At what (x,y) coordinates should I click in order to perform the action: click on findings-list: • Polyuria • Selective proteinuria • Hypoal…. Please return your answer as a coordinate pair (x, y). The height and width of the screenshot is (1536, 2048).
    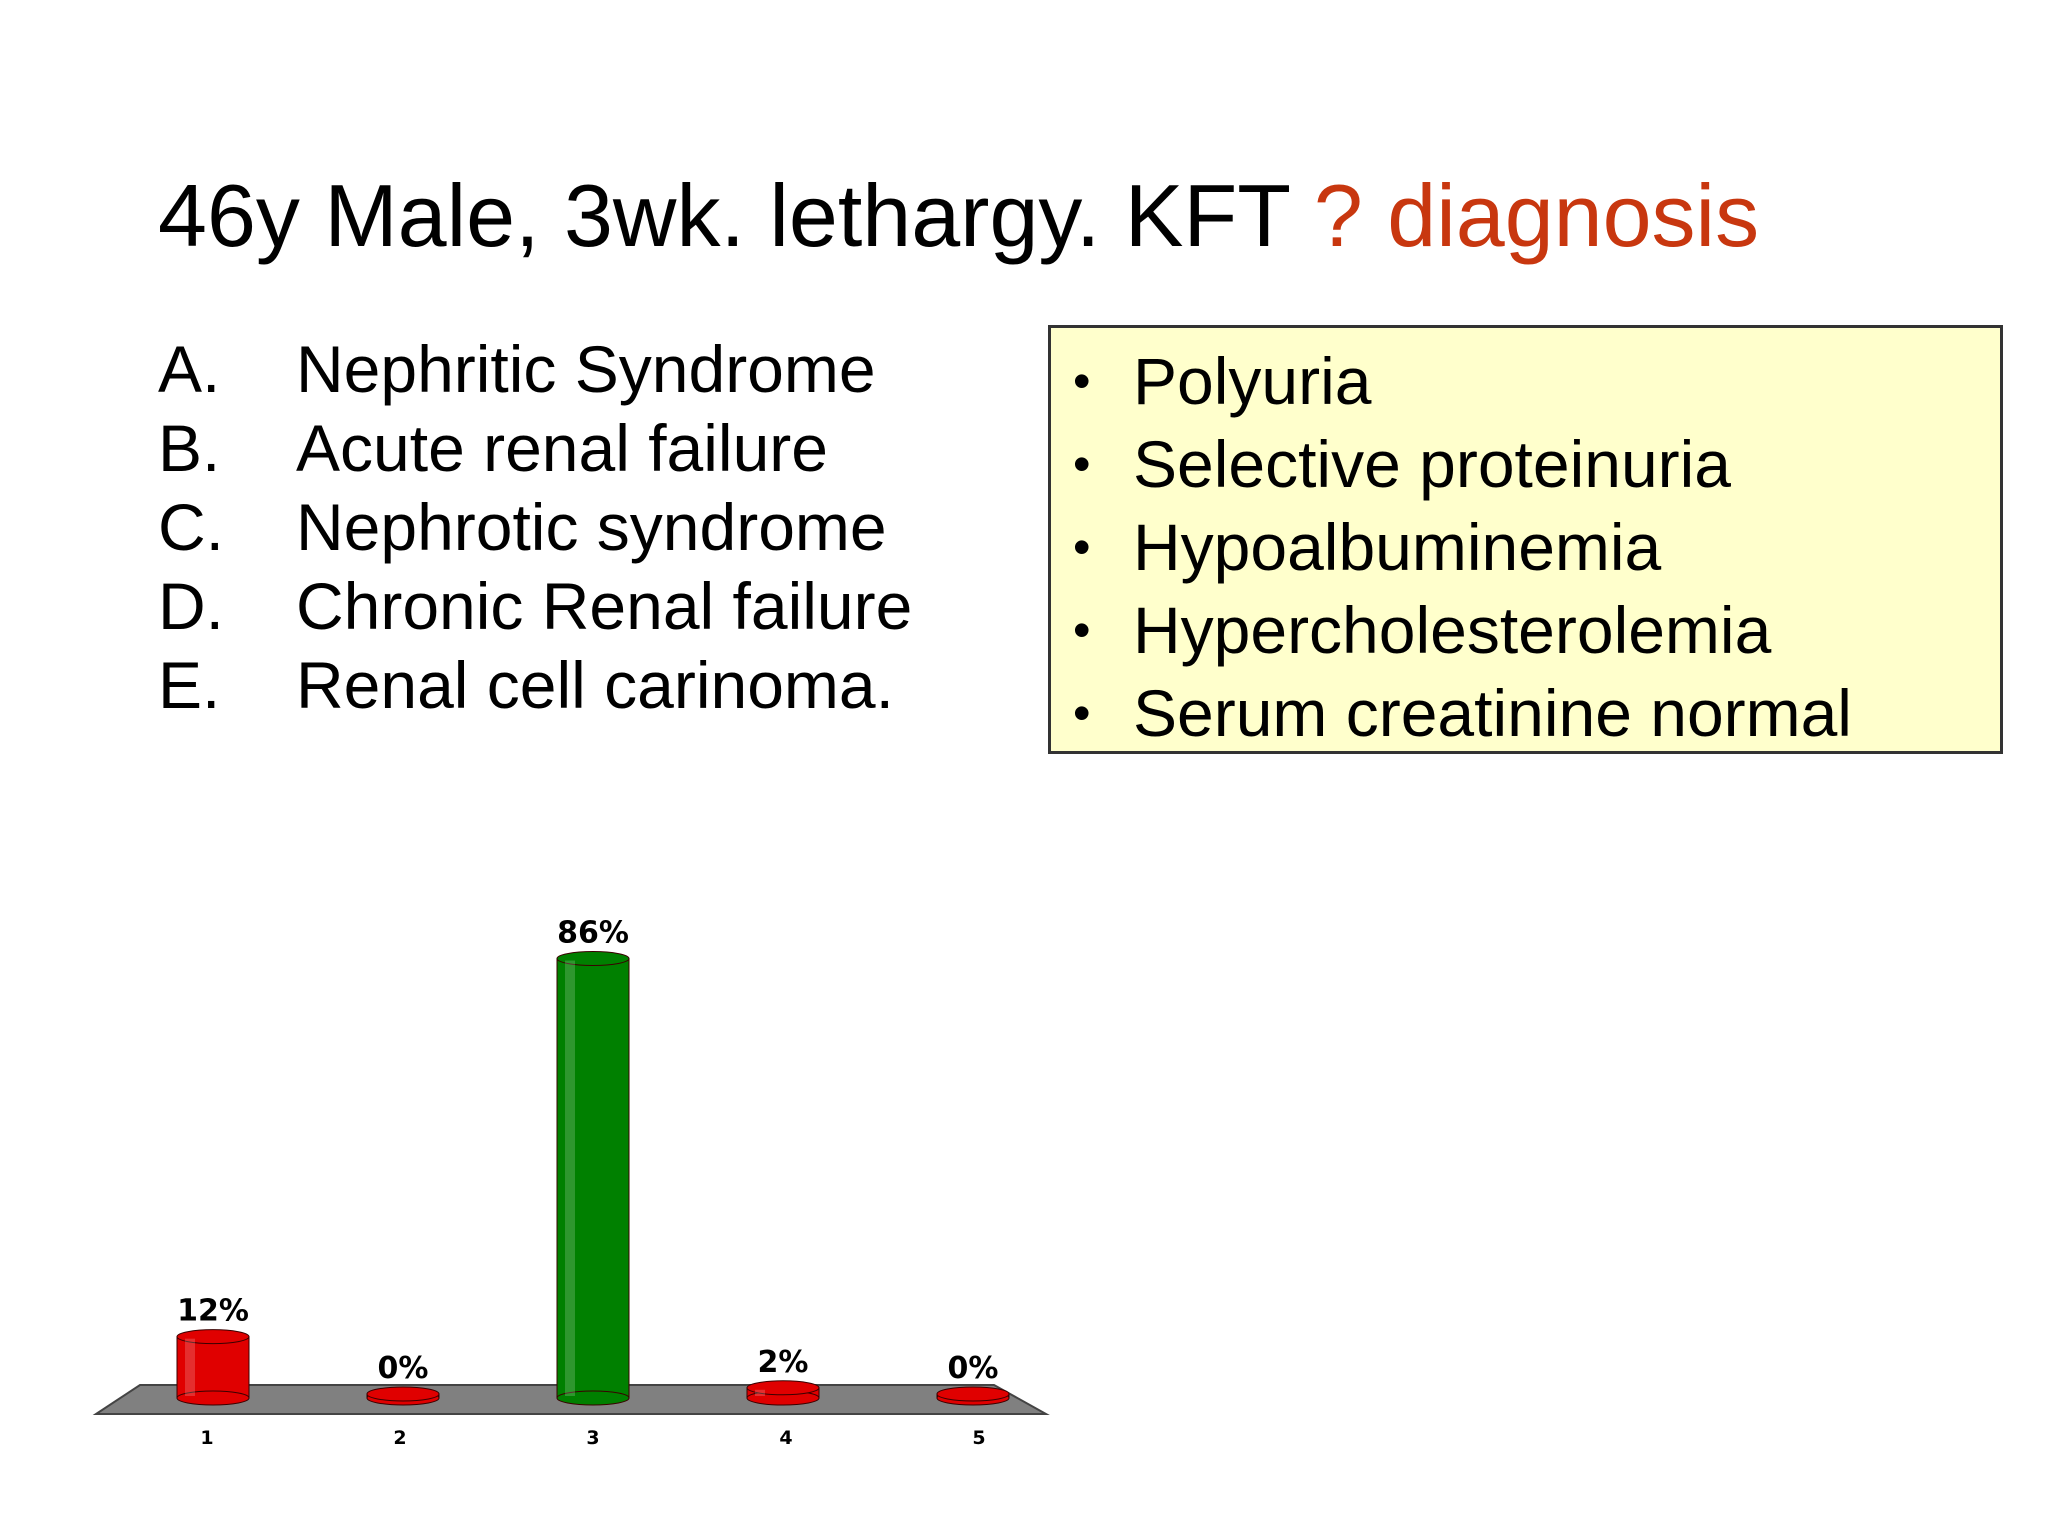
    Looking at the image, I should click on (1525, 541).